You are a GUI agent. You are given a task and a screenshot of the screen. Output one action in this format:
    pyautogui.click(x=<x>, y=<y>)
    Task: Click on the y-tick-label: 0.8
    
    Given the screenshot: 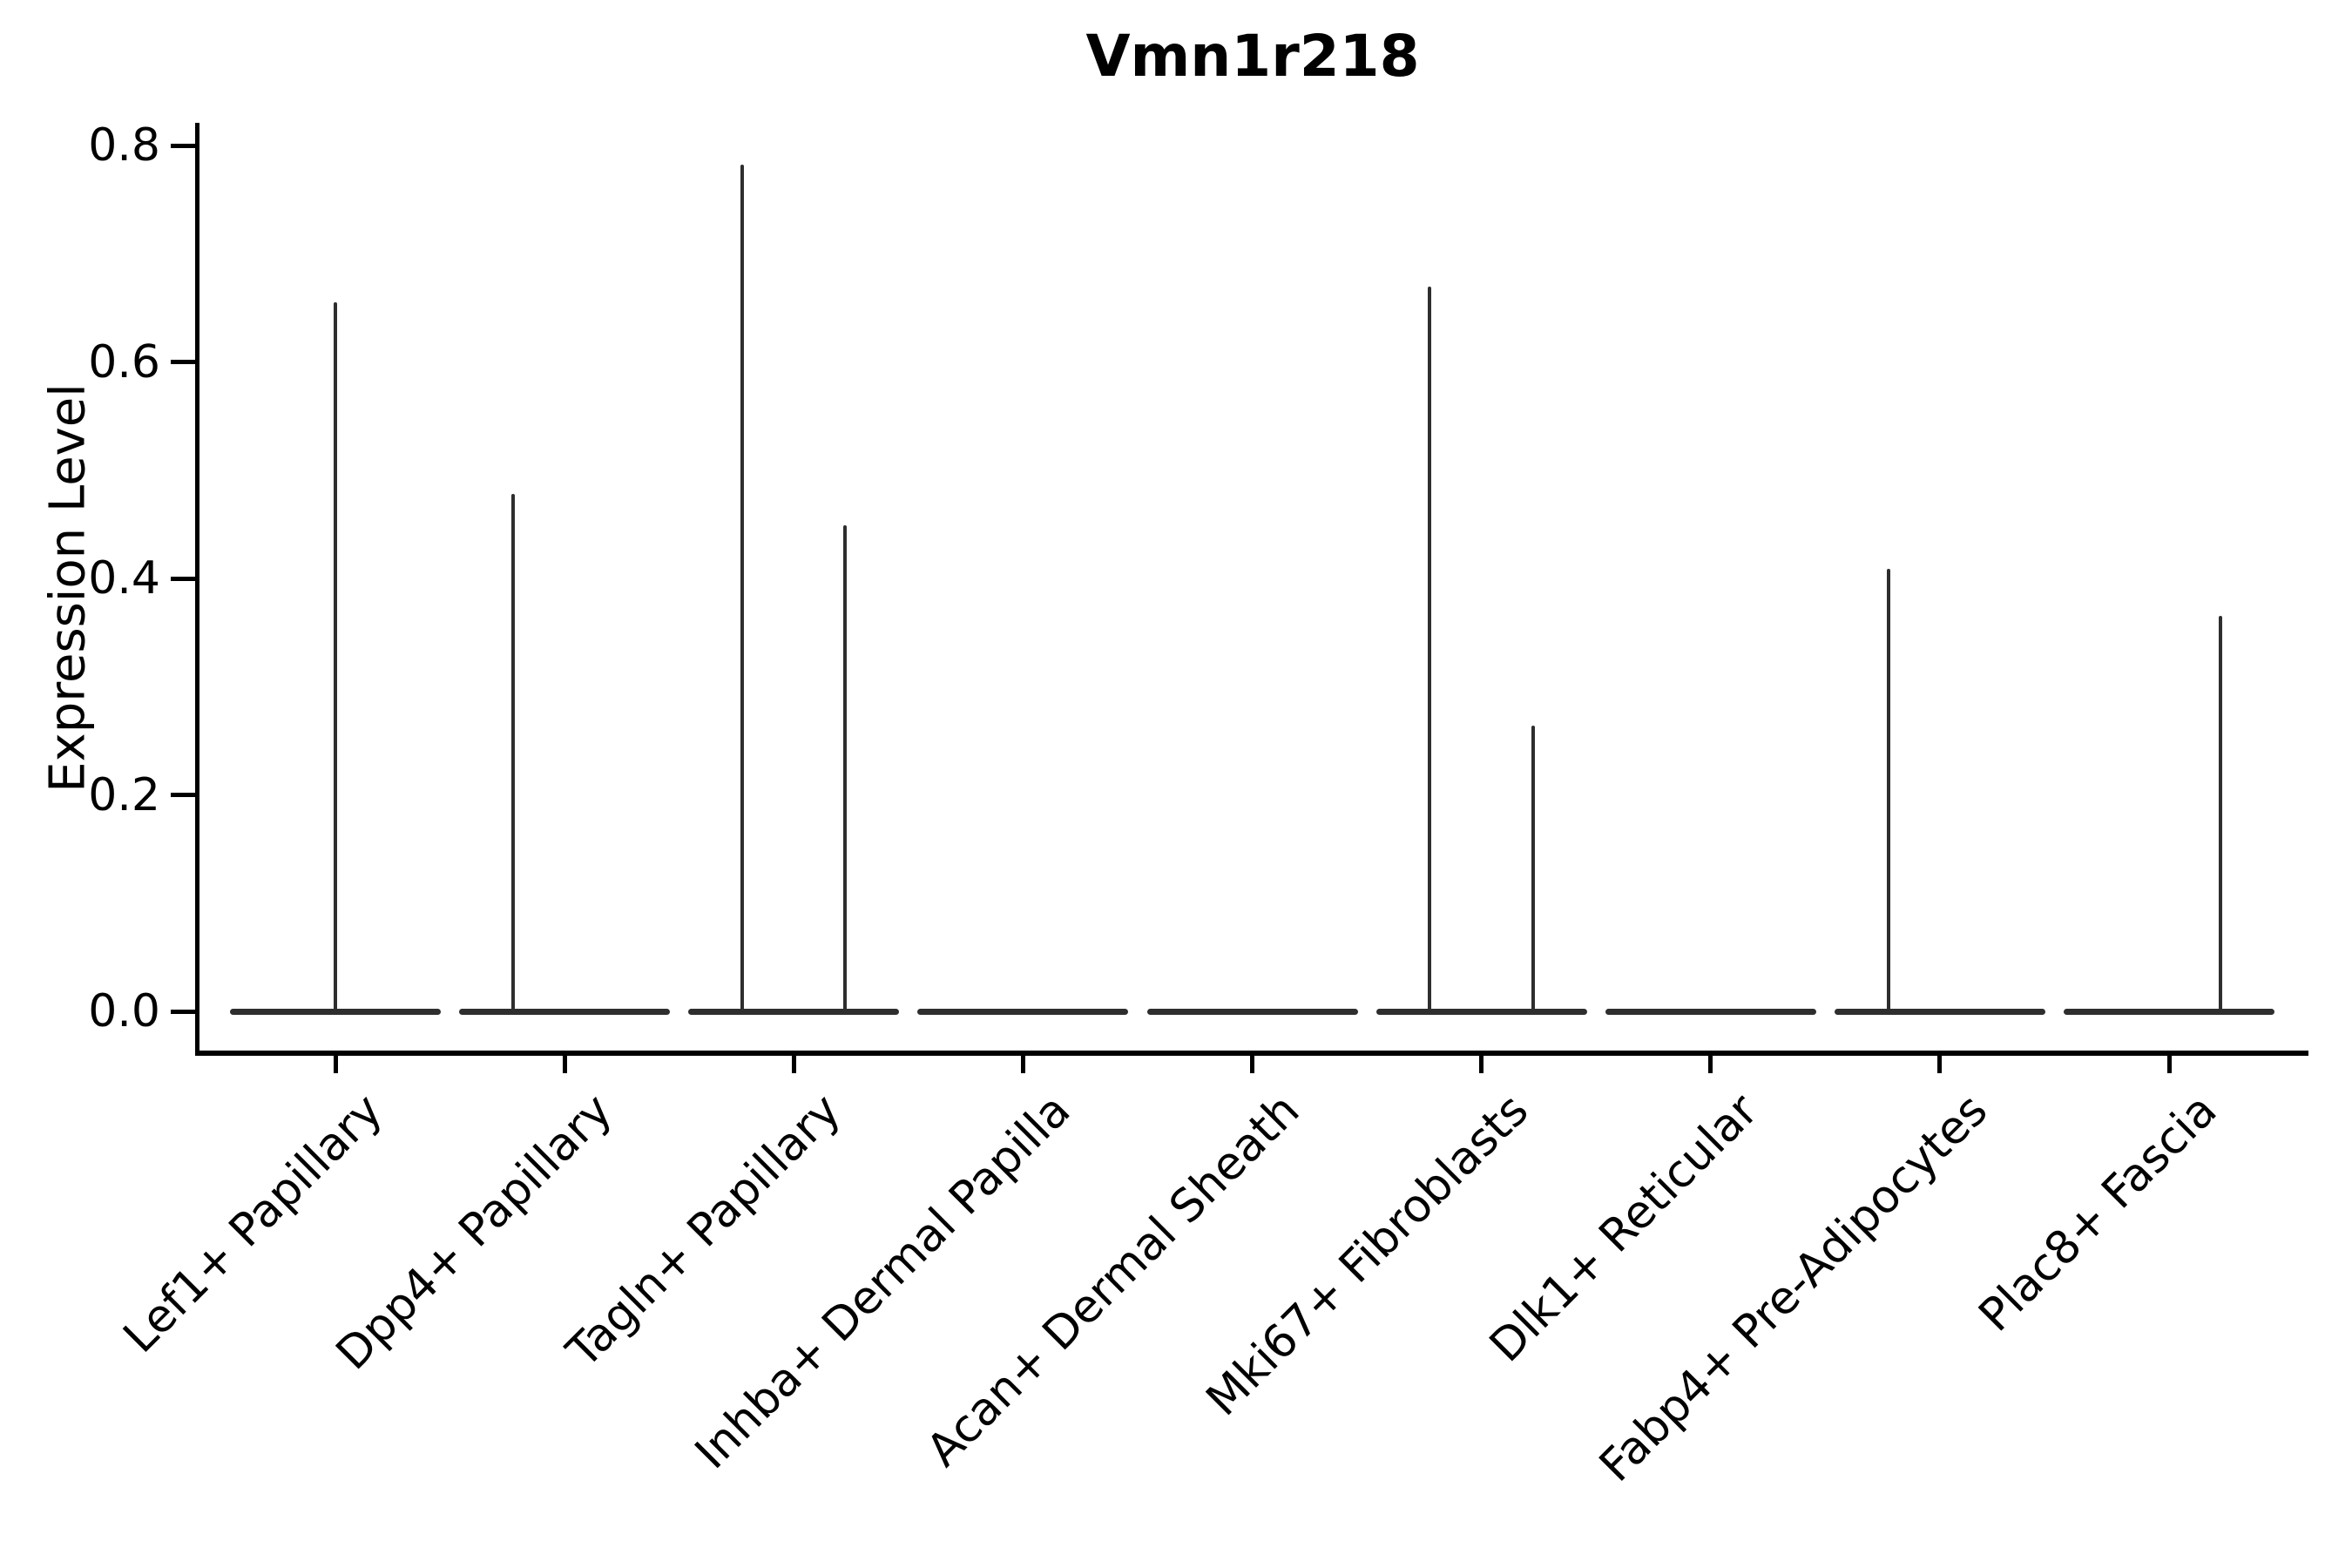 What is the action you would take?
    pyautogui.click(x=124, y=145)
    